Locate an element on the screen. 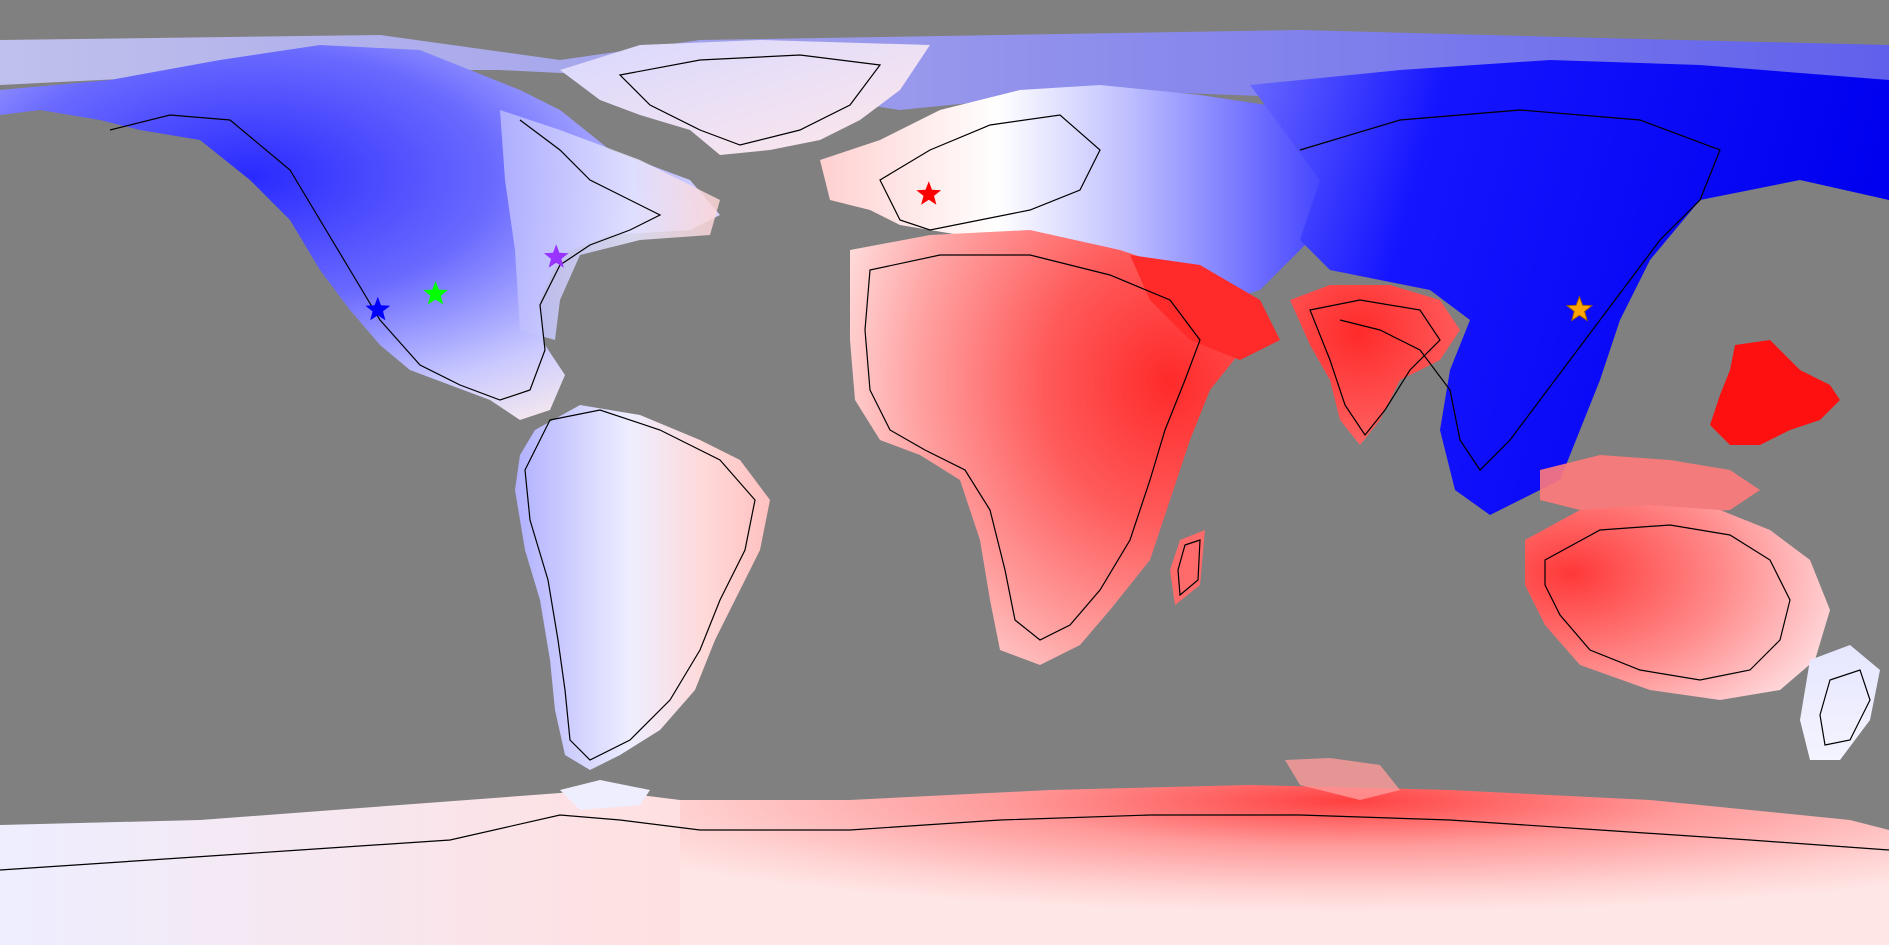 Image resolution: width=1889 pixels, height=945 pixels. coastline-new-zealand is located at coordinates (1845, 707).